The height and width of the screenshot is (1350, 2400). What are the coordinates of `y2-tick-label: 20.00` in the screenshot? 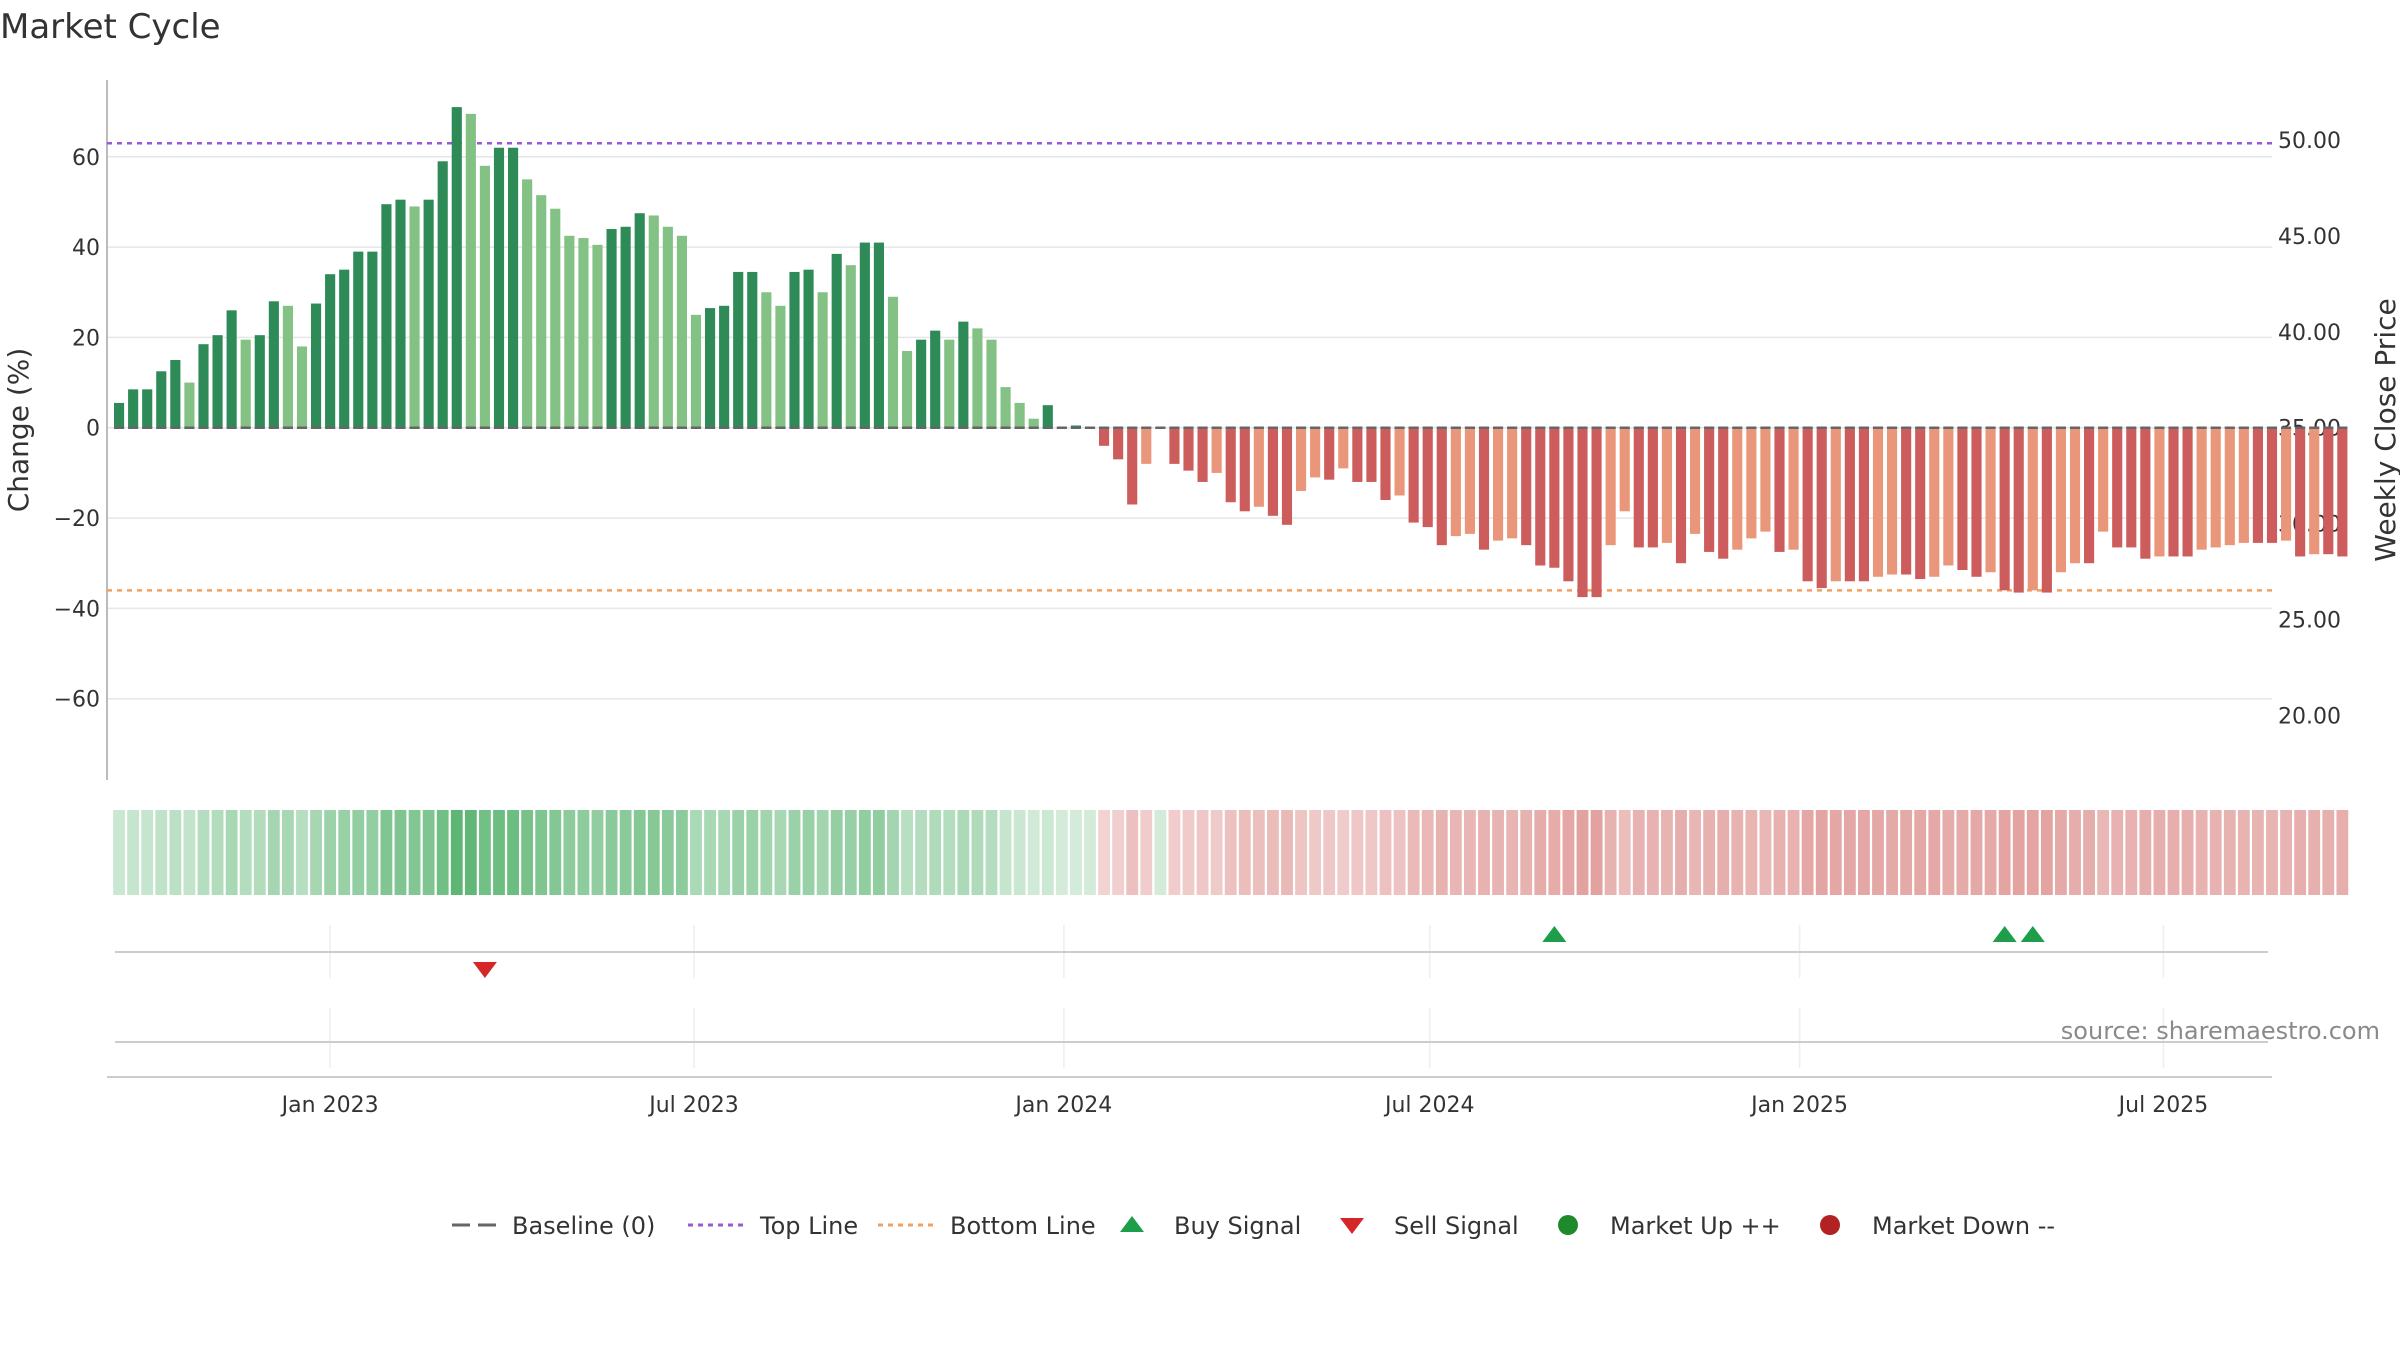 It's located at (2309, 716).